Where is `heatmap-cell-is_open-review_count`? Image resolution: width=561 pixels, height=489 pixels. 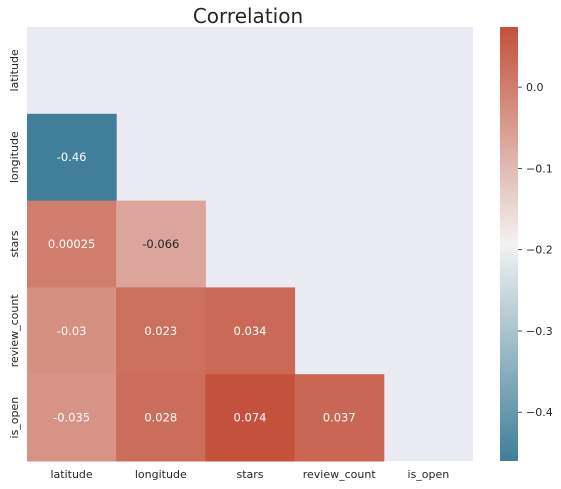
heatmap-cell-is_open-review_count is located at coordinates (339, 418).